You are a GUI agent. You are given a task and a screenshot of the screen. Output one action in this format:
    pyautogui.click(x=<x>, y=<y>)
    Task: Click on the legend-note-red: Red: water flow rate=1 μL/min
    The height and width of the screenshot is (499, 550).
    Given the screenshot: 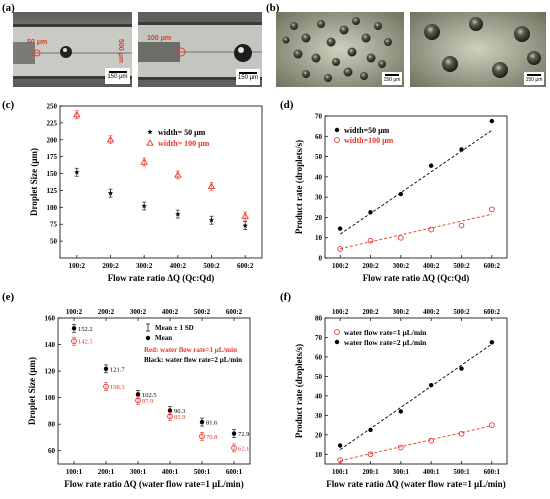 What is the action you would take?
    pyautogui.click(x=190, y=350)
    